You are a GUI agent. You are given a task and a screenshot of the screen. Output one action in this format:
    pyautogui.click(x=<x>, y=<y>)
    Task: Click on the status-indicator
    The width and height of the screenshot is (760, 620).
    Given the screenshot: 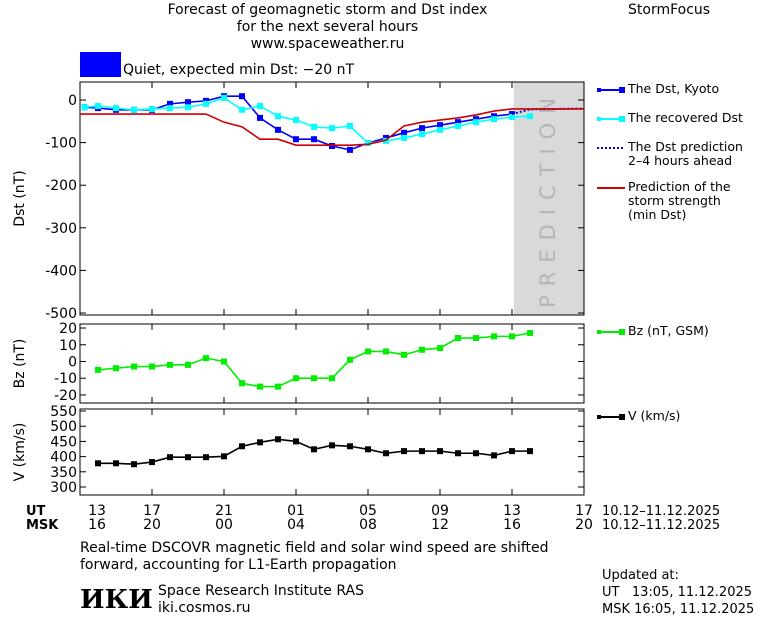 What is the action you would take?
    pyautogui.click(x=100, y=64)
    